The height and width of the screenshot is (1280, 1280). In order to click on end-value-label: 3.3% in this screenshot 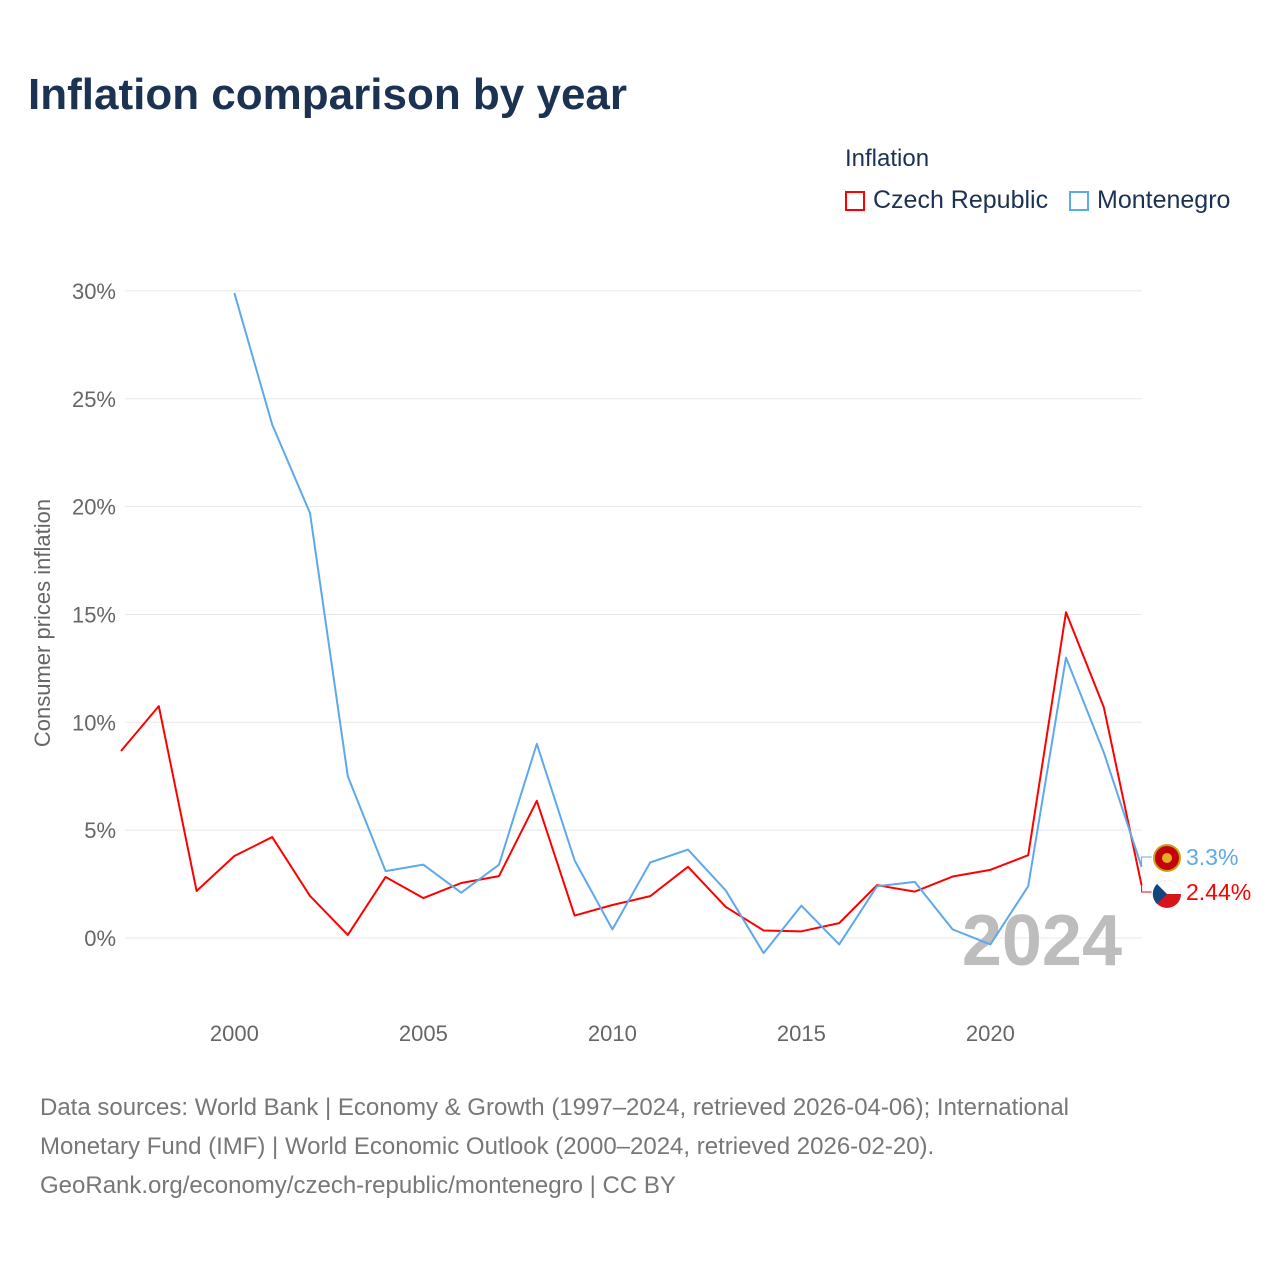, I will do `click(1212, 857)`.